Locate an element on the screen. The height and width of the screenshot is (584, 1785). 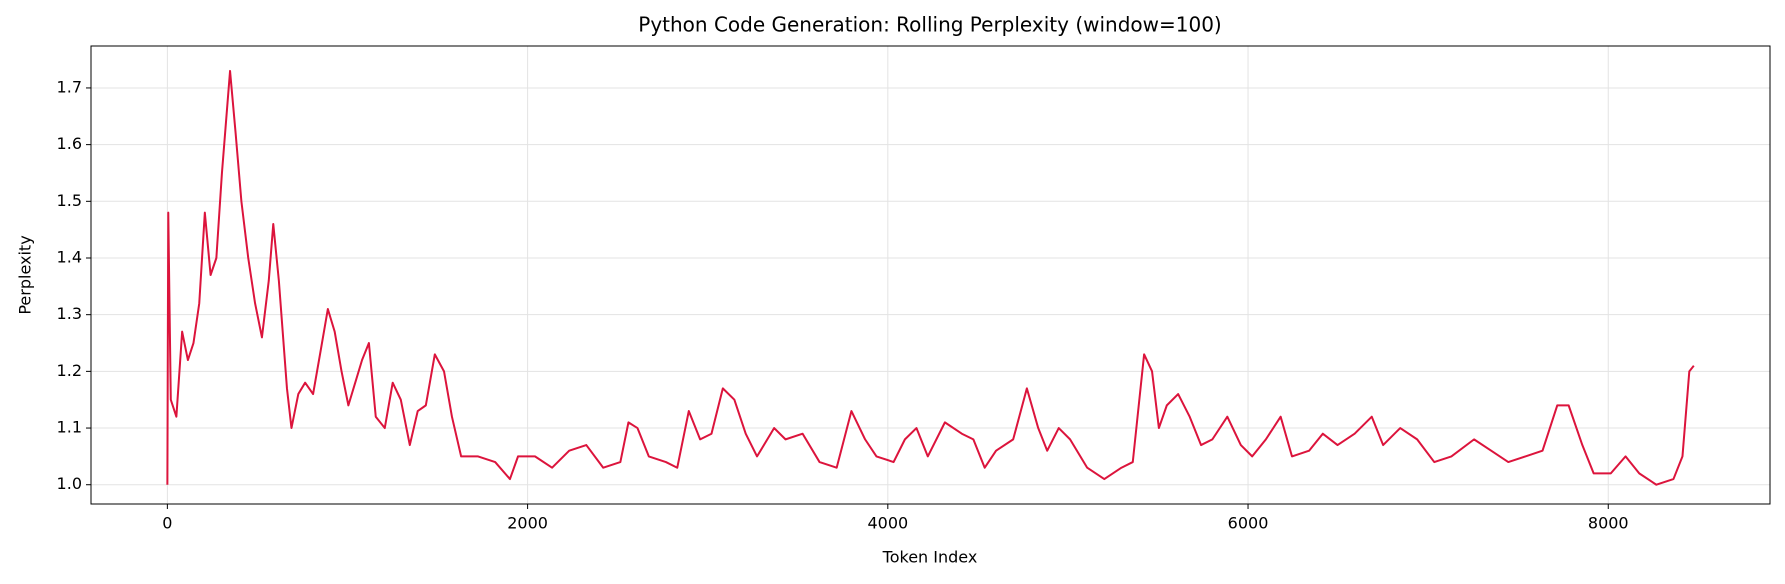
y-tick-label: 1.4 is located at coordinates (69, 256).